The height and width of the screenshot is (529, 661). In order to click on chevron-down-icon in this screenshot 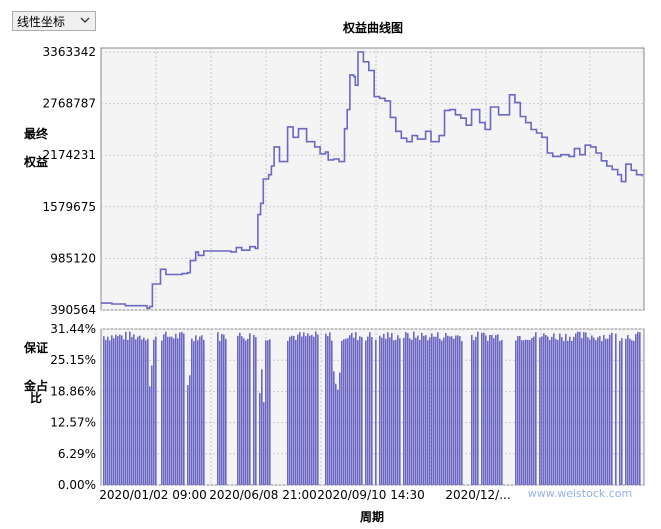, I will do `click(85, 20)`.